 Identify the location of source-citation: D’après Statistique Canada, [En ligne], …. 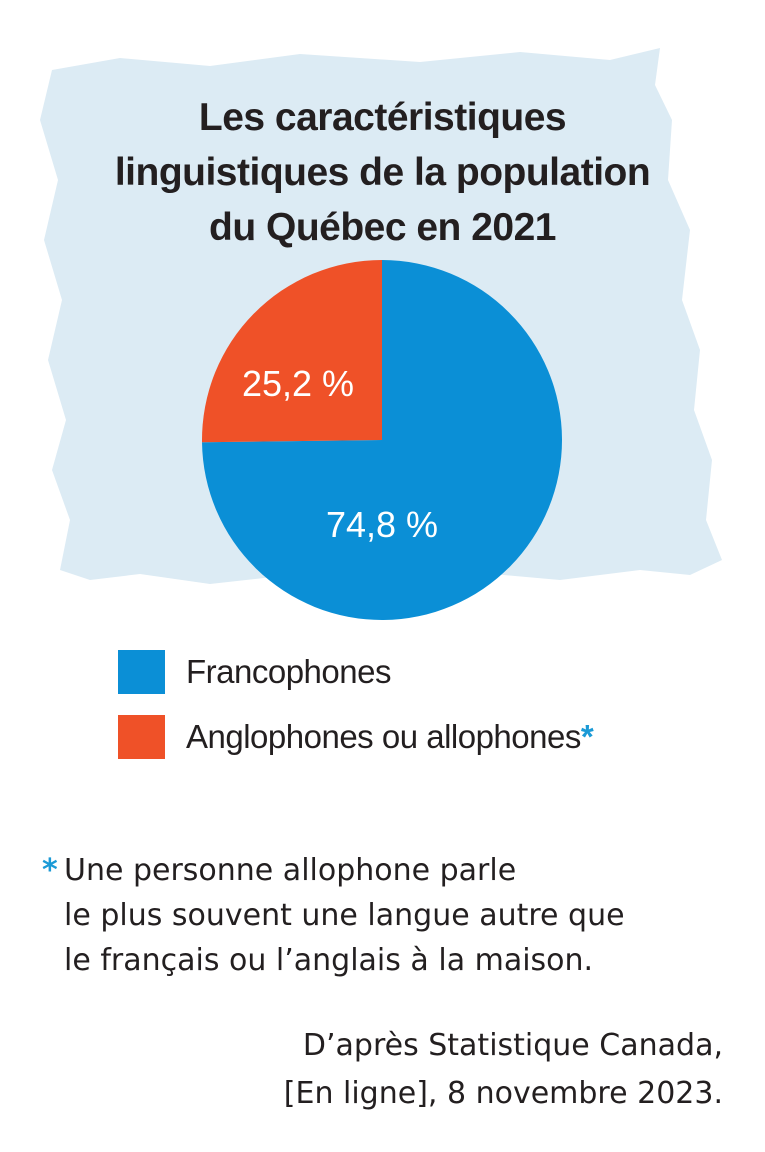
(503, 1070).